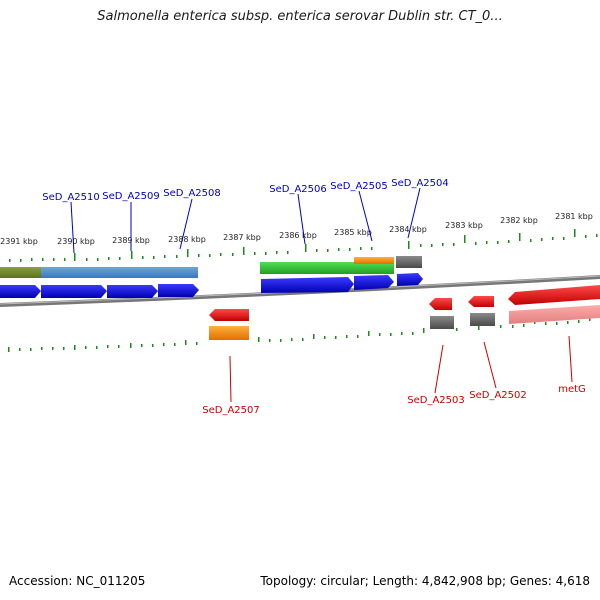 The height and width of the screenshot is (600, 600). I want to click on reverse-gene-track, so click(404, 303).